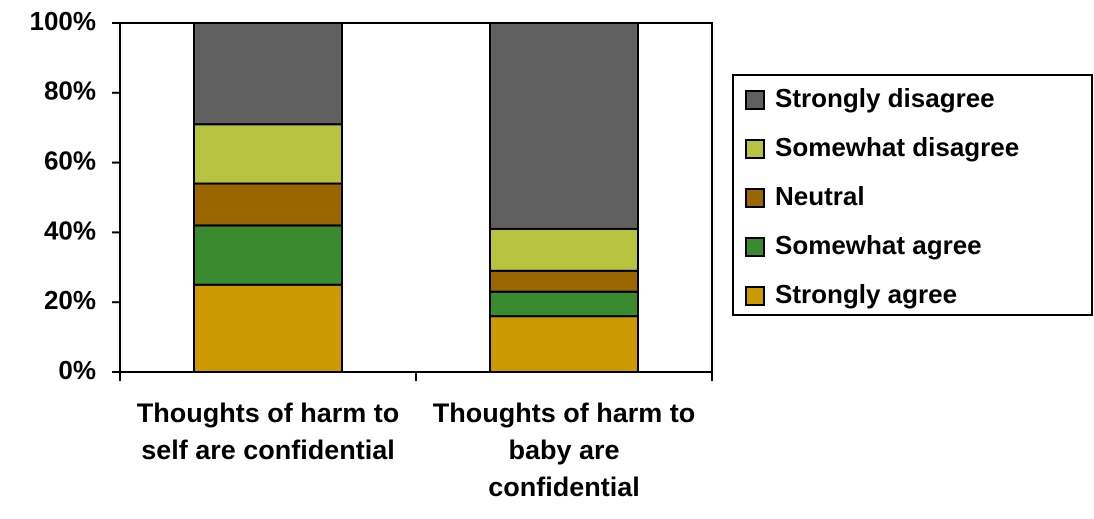 Image resolution: width=1094 pixels, height=519 pixels. What do you see at coordinates (878, 245) in the screenshot?
I see `legend-label: Somewhat agree` at bounding box center [878, 245].